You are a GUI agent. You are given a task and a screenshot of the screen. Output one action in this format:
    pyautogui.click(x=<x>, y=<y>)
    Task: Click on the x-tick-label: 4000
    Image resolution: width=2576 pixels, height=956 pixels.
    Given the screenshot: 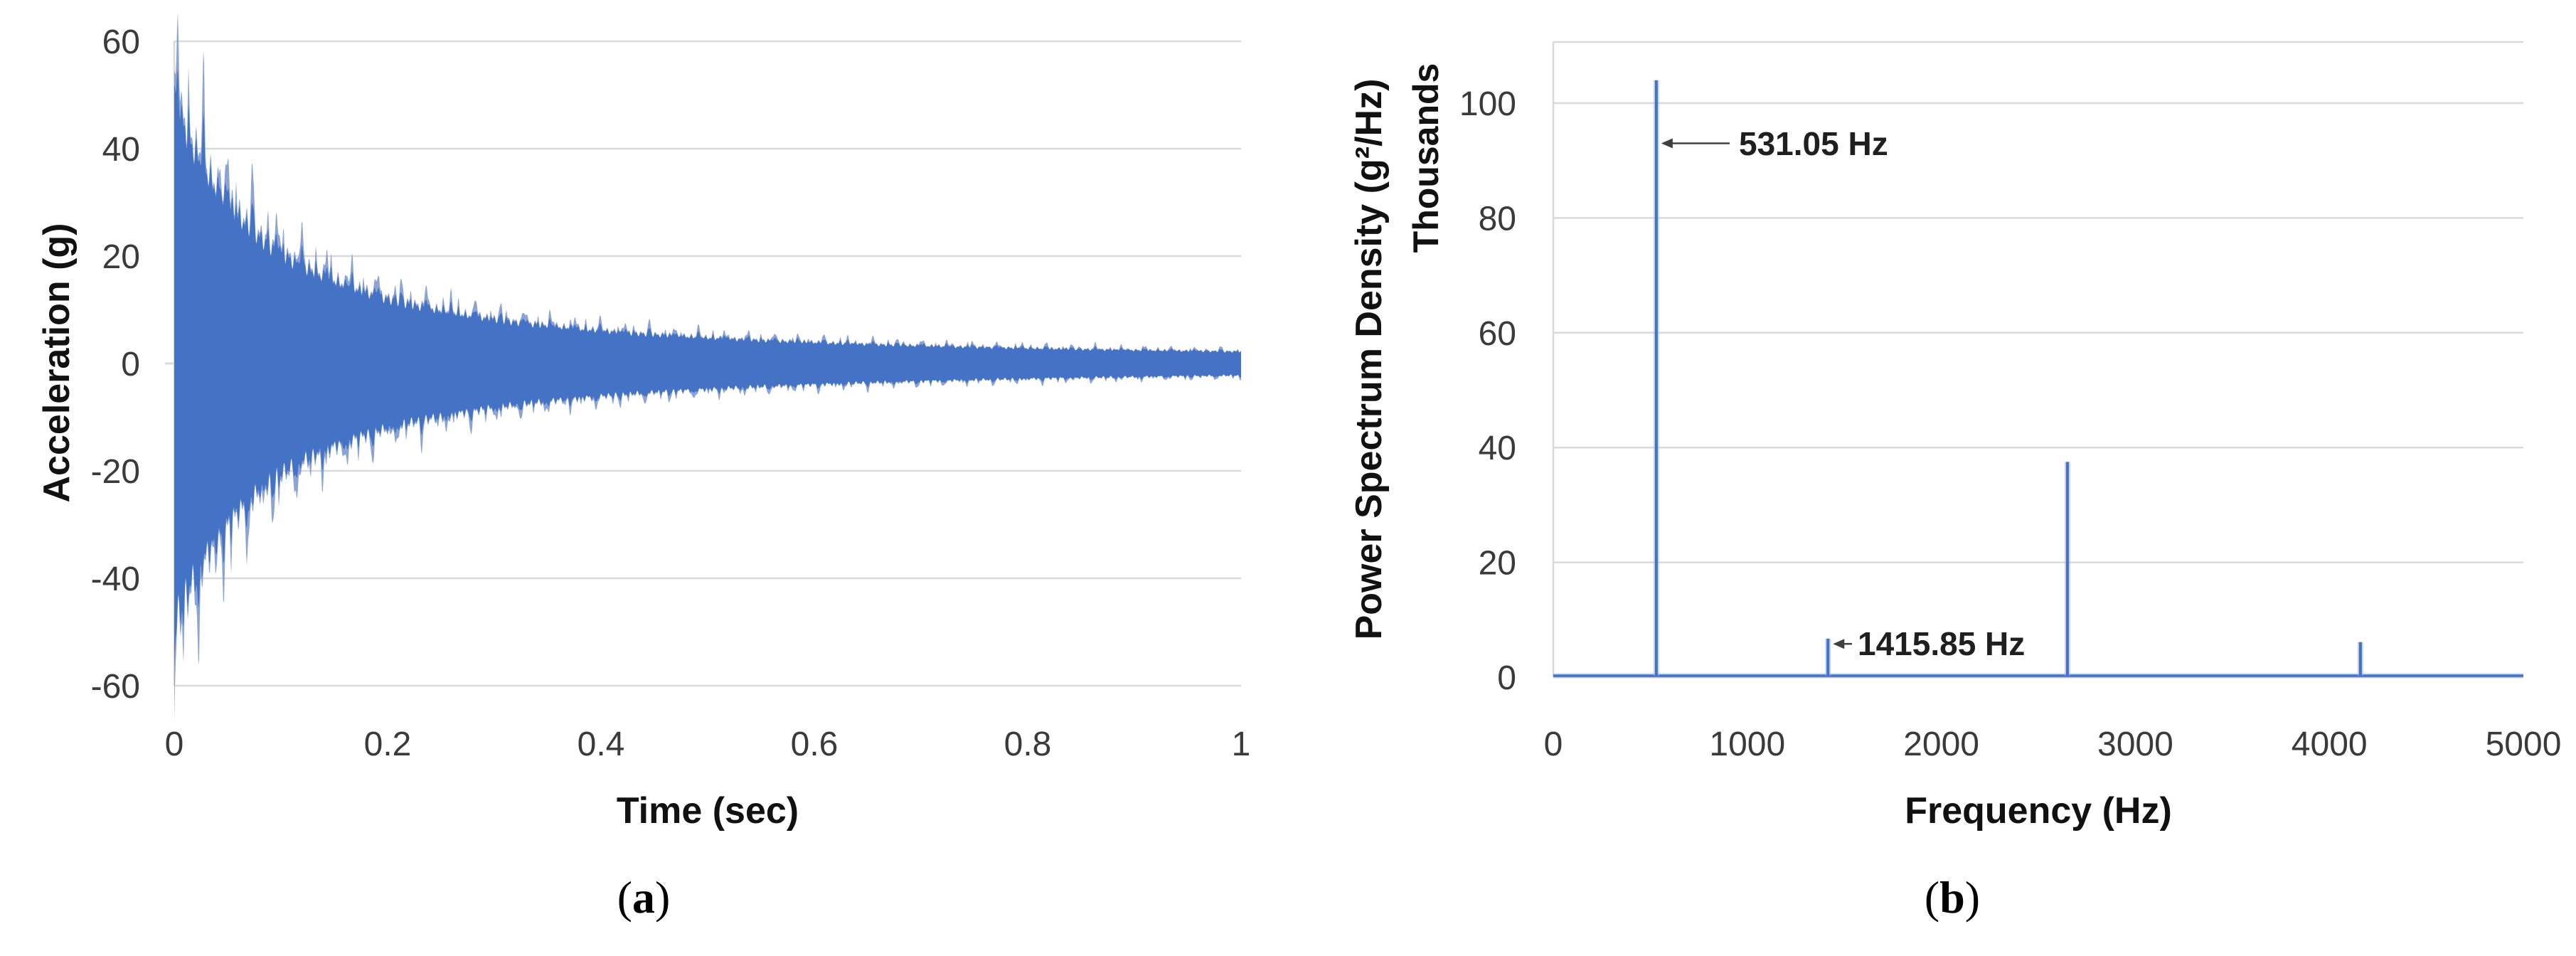 What is the action you would take?
    pyautogui.click(x=2330, y=744)
    